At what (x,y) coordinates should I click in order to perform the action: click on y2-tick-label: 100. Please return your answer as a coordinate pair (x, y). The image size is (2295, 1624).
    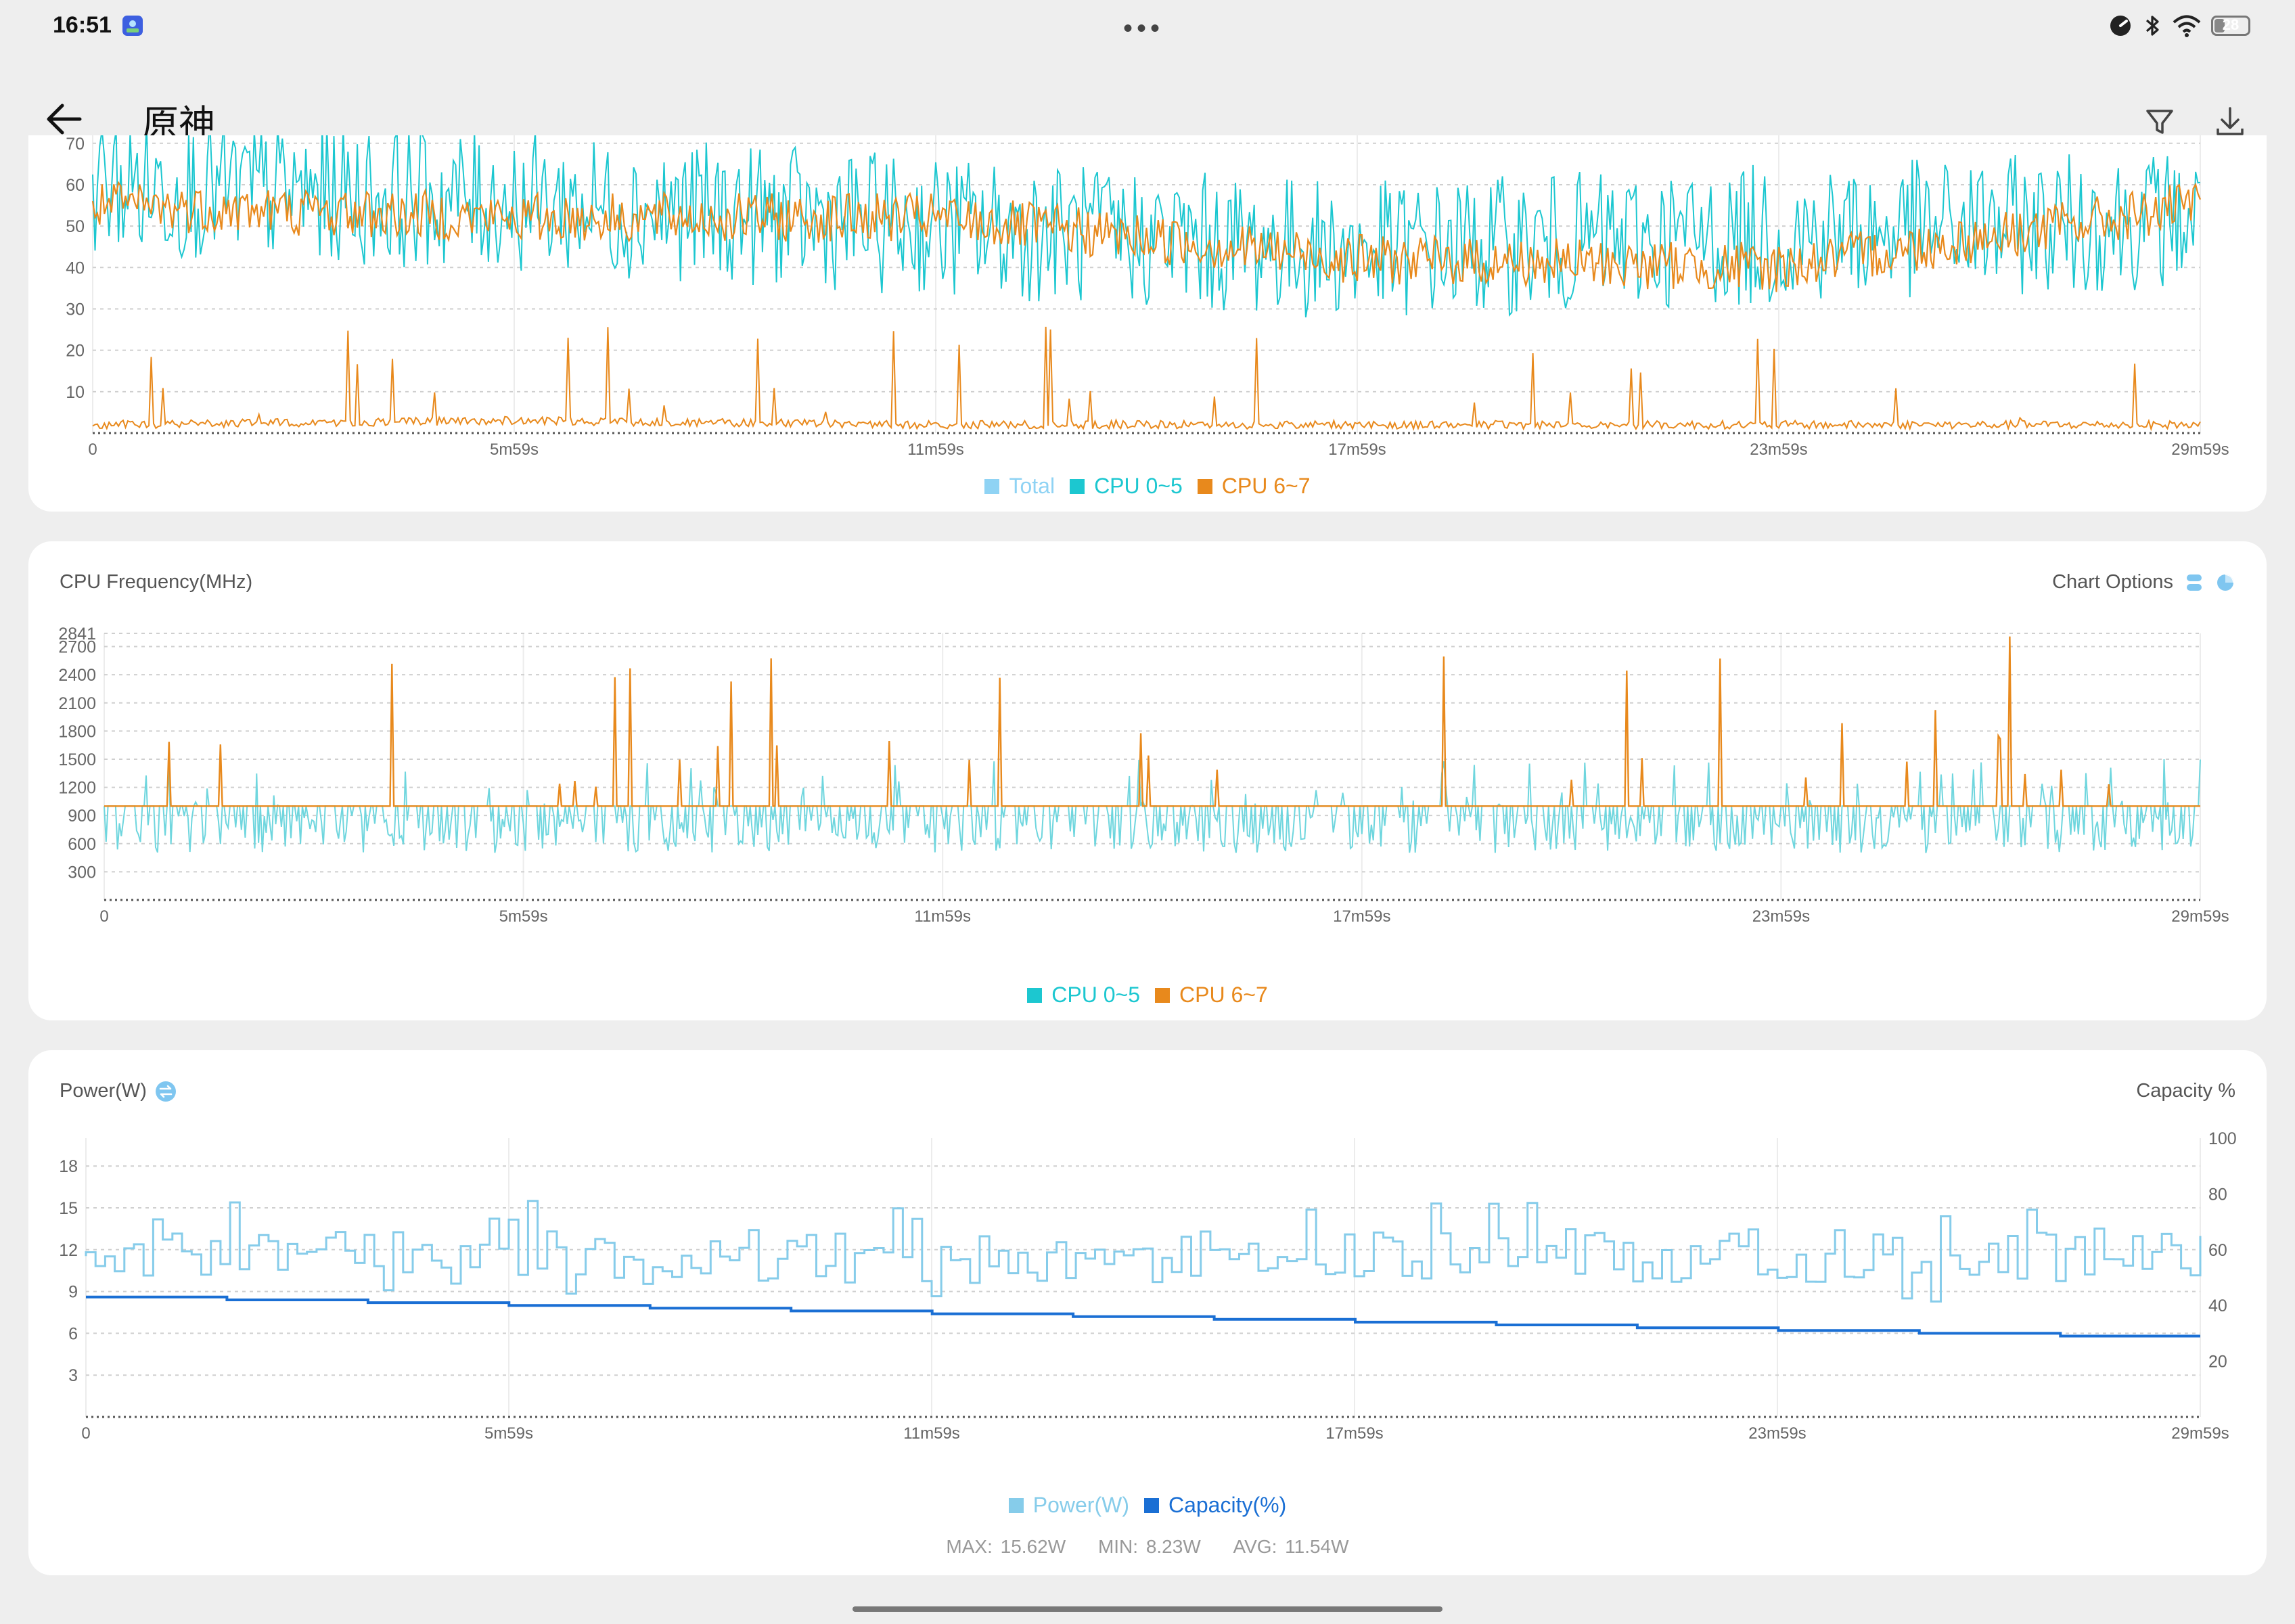
    Looking at the image, I should click on (2223, 1138).